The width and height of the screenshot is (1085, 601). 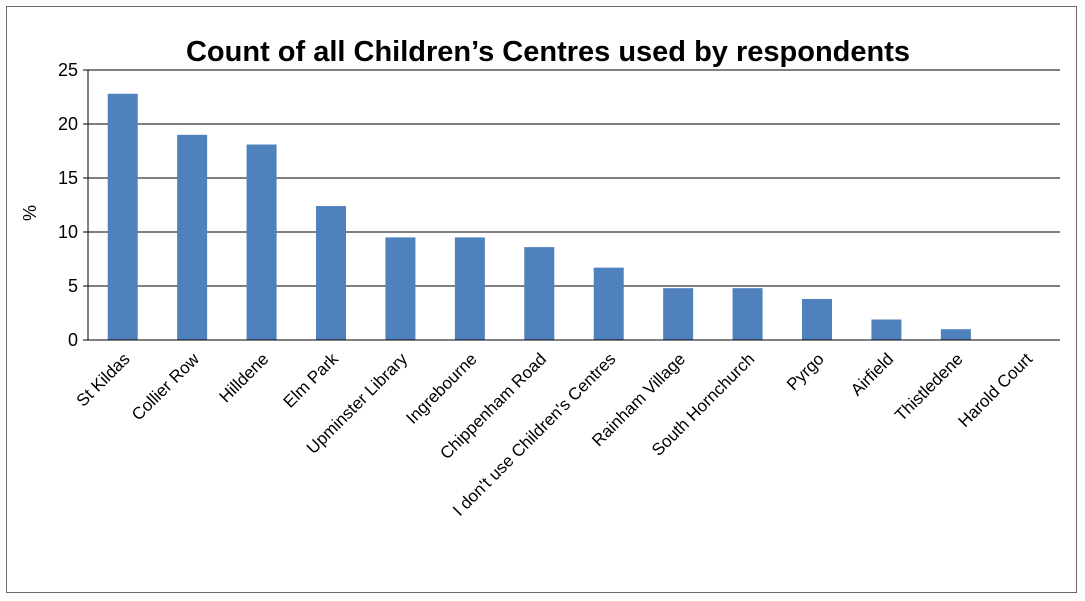 I want to click on y-axis-title: %, so click(x=30, y=213).